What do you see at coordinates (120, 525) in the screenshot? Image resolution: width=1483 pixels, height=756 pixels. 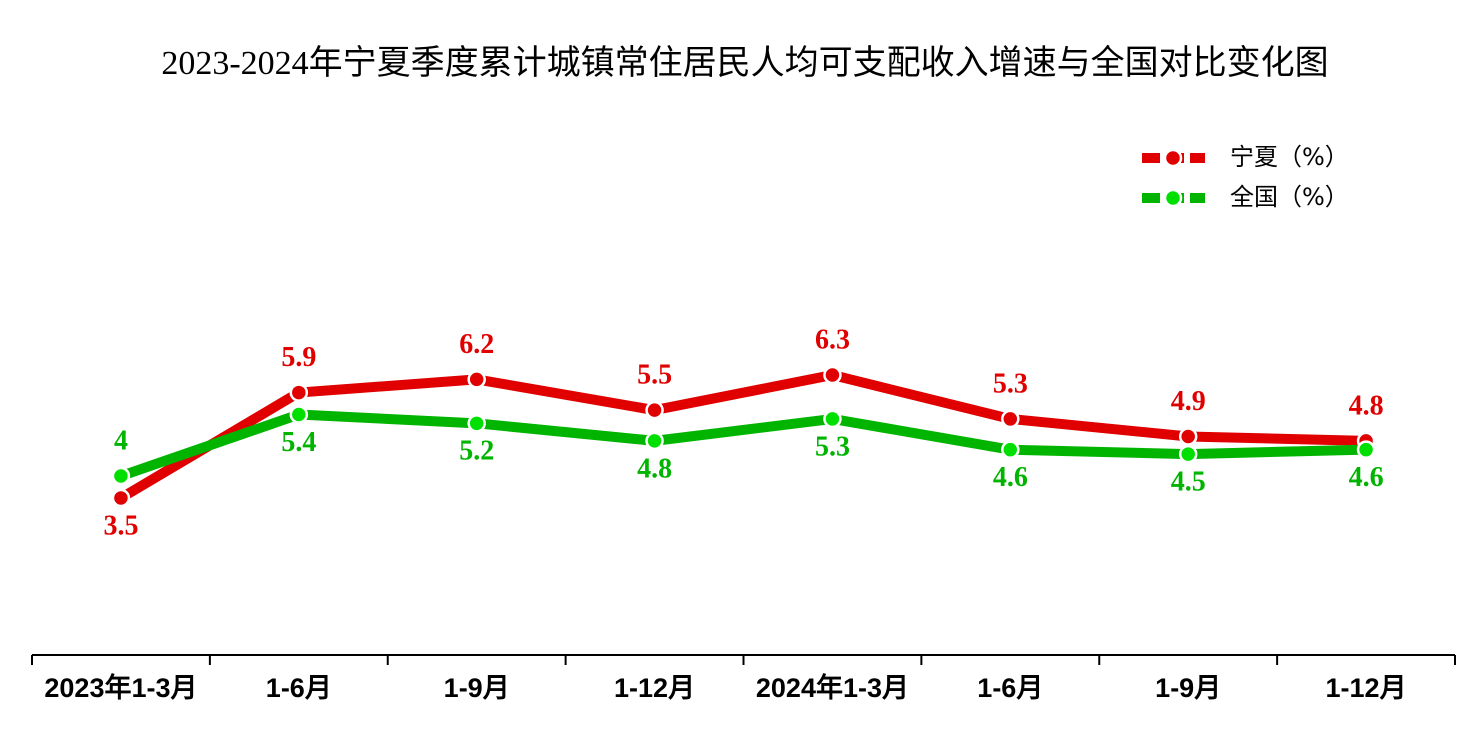 I see `data-label: 3.5` at bounding box center [120, 525].